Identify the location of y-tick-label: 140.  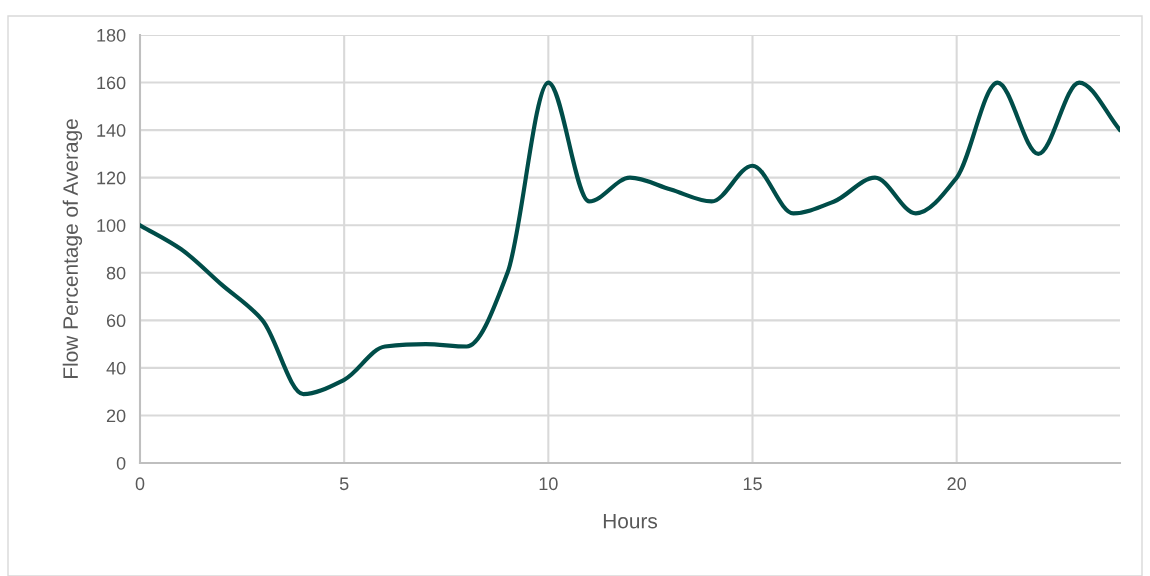
(111, 130).